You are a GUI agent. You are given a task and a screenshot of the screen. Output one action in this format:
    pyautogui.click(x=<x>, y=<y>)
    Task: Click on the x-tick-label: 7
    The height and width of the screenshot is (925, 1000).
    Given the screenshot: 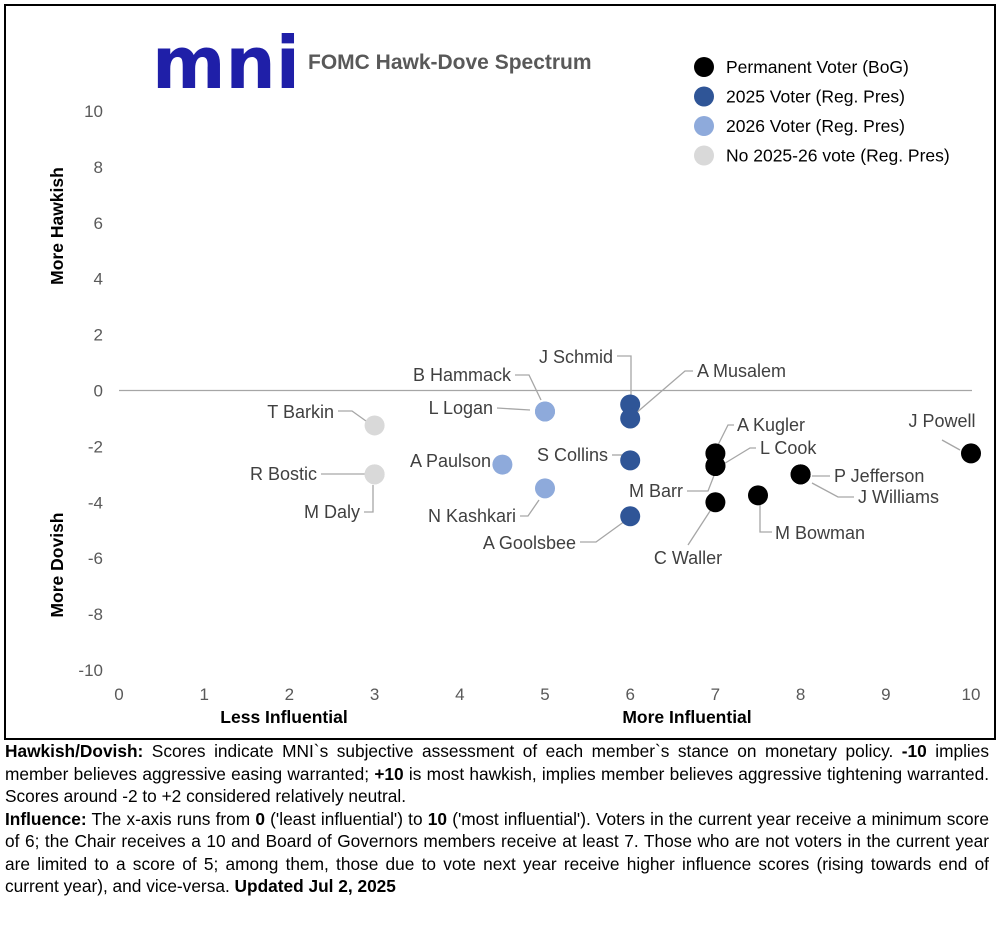 What is the action you would take?
    pyautogui.click(x=715, y=694)
    